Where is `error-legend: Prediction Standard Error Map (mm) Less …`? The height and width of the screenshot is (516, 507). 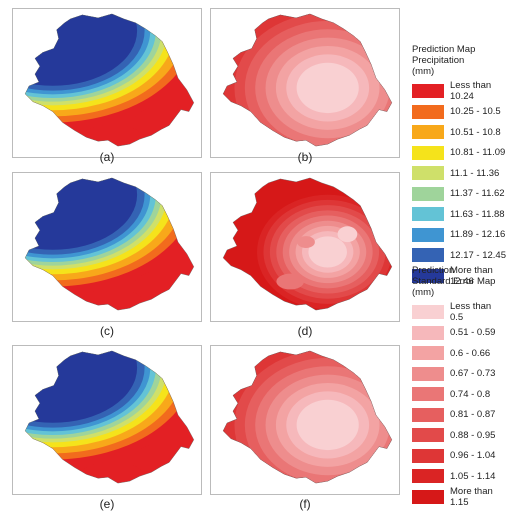
error-legend: Prediction Standard Error Map (mm) Less … is located at coordinates (459, 386).